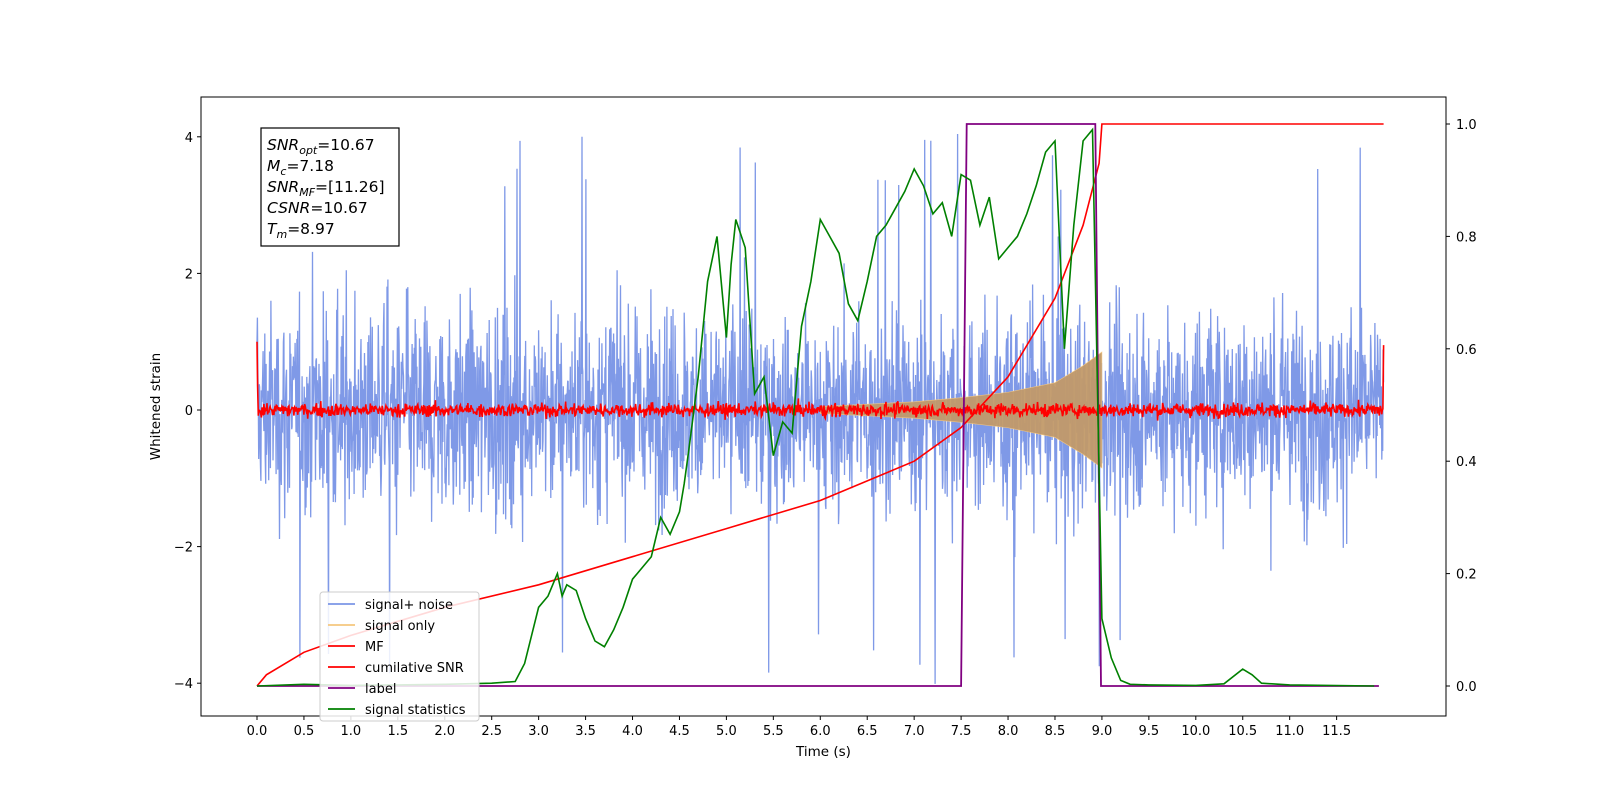 The image size is (1600, 804). Describe the element at coordinates (1466, 350) in the screenshot. I see `y-right-tick-label: 0.6` at that location.